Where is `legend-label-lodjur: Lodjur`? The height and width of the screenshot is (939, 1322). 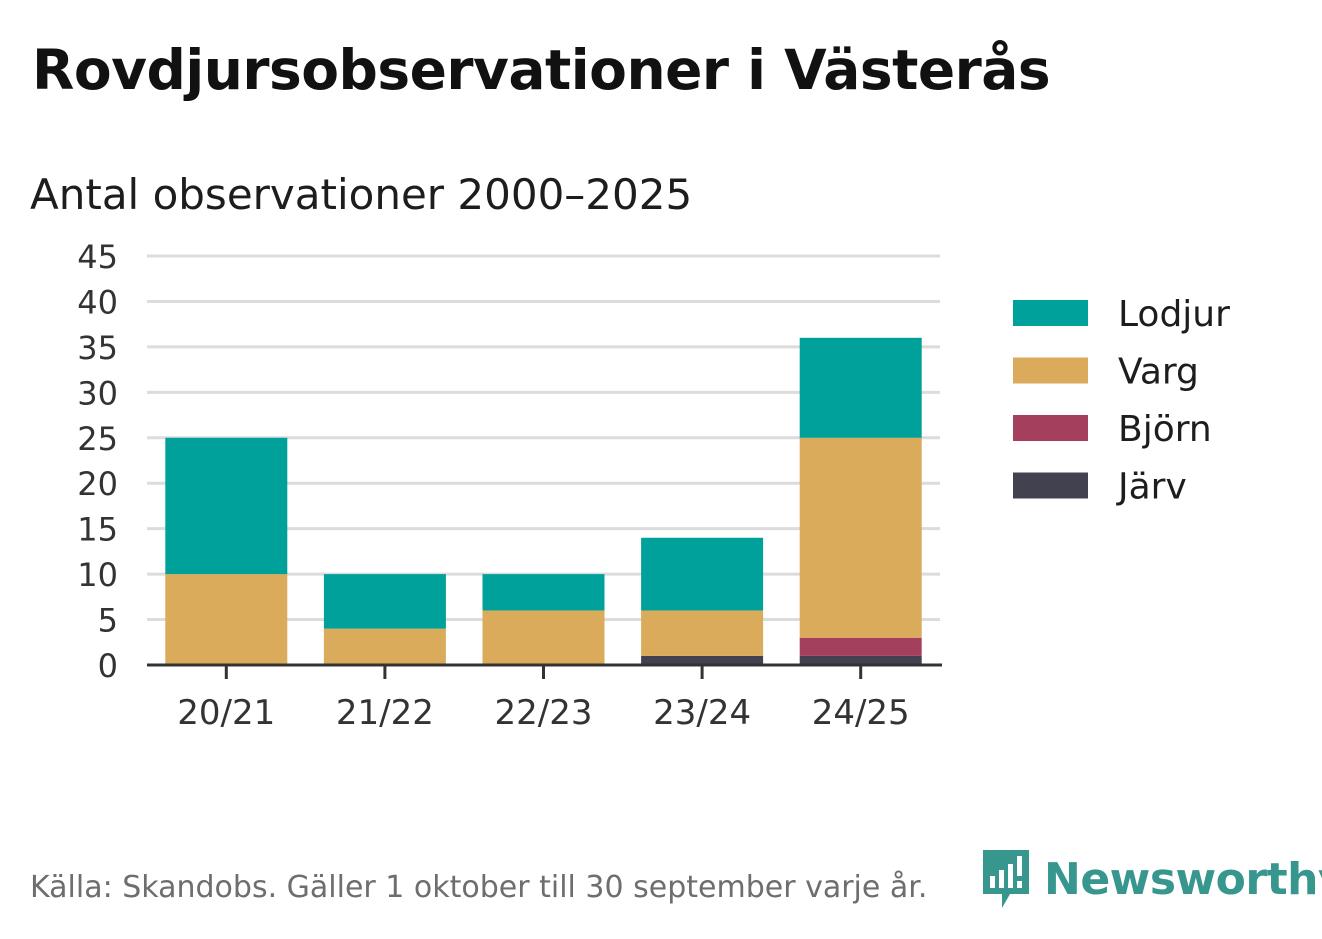 legend-label-lodjur: Lodjur is located at coordinates (1174, 314).